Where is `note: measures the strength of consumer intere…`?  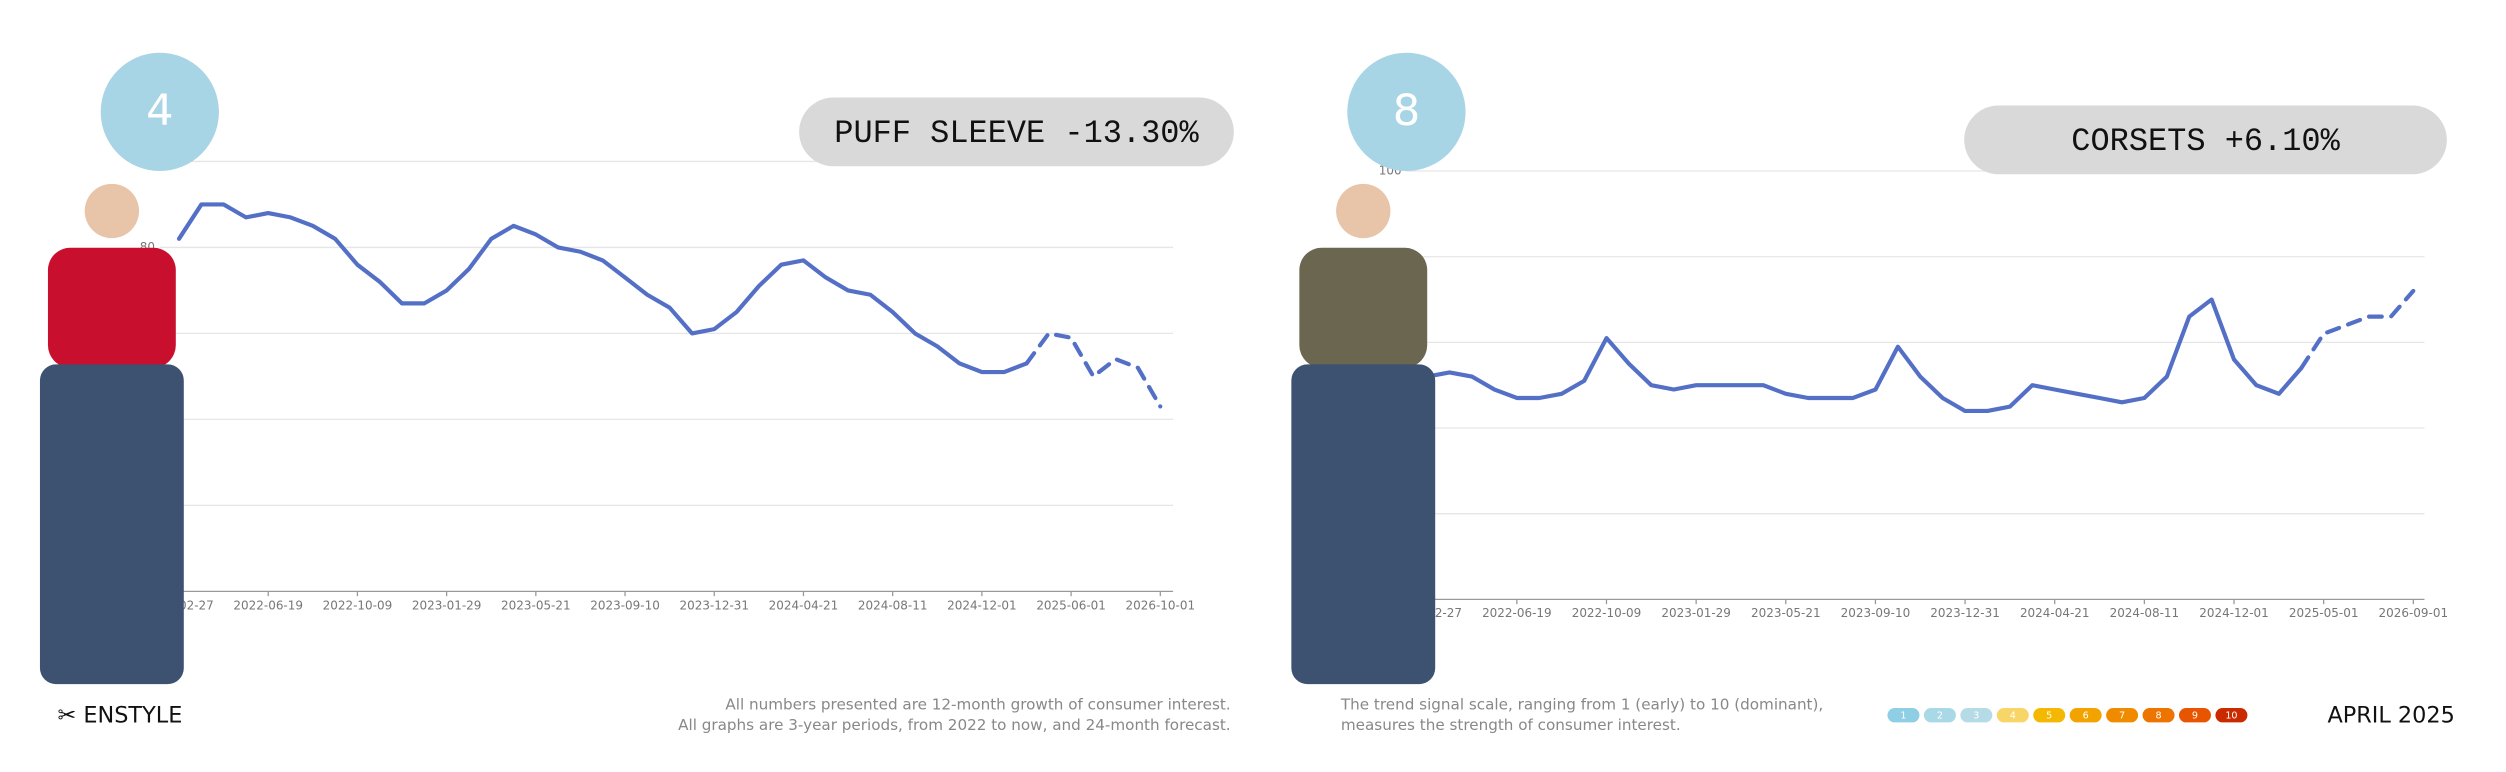 note: measures the strength of consumer intere… is located at coordinates (1511, 725).